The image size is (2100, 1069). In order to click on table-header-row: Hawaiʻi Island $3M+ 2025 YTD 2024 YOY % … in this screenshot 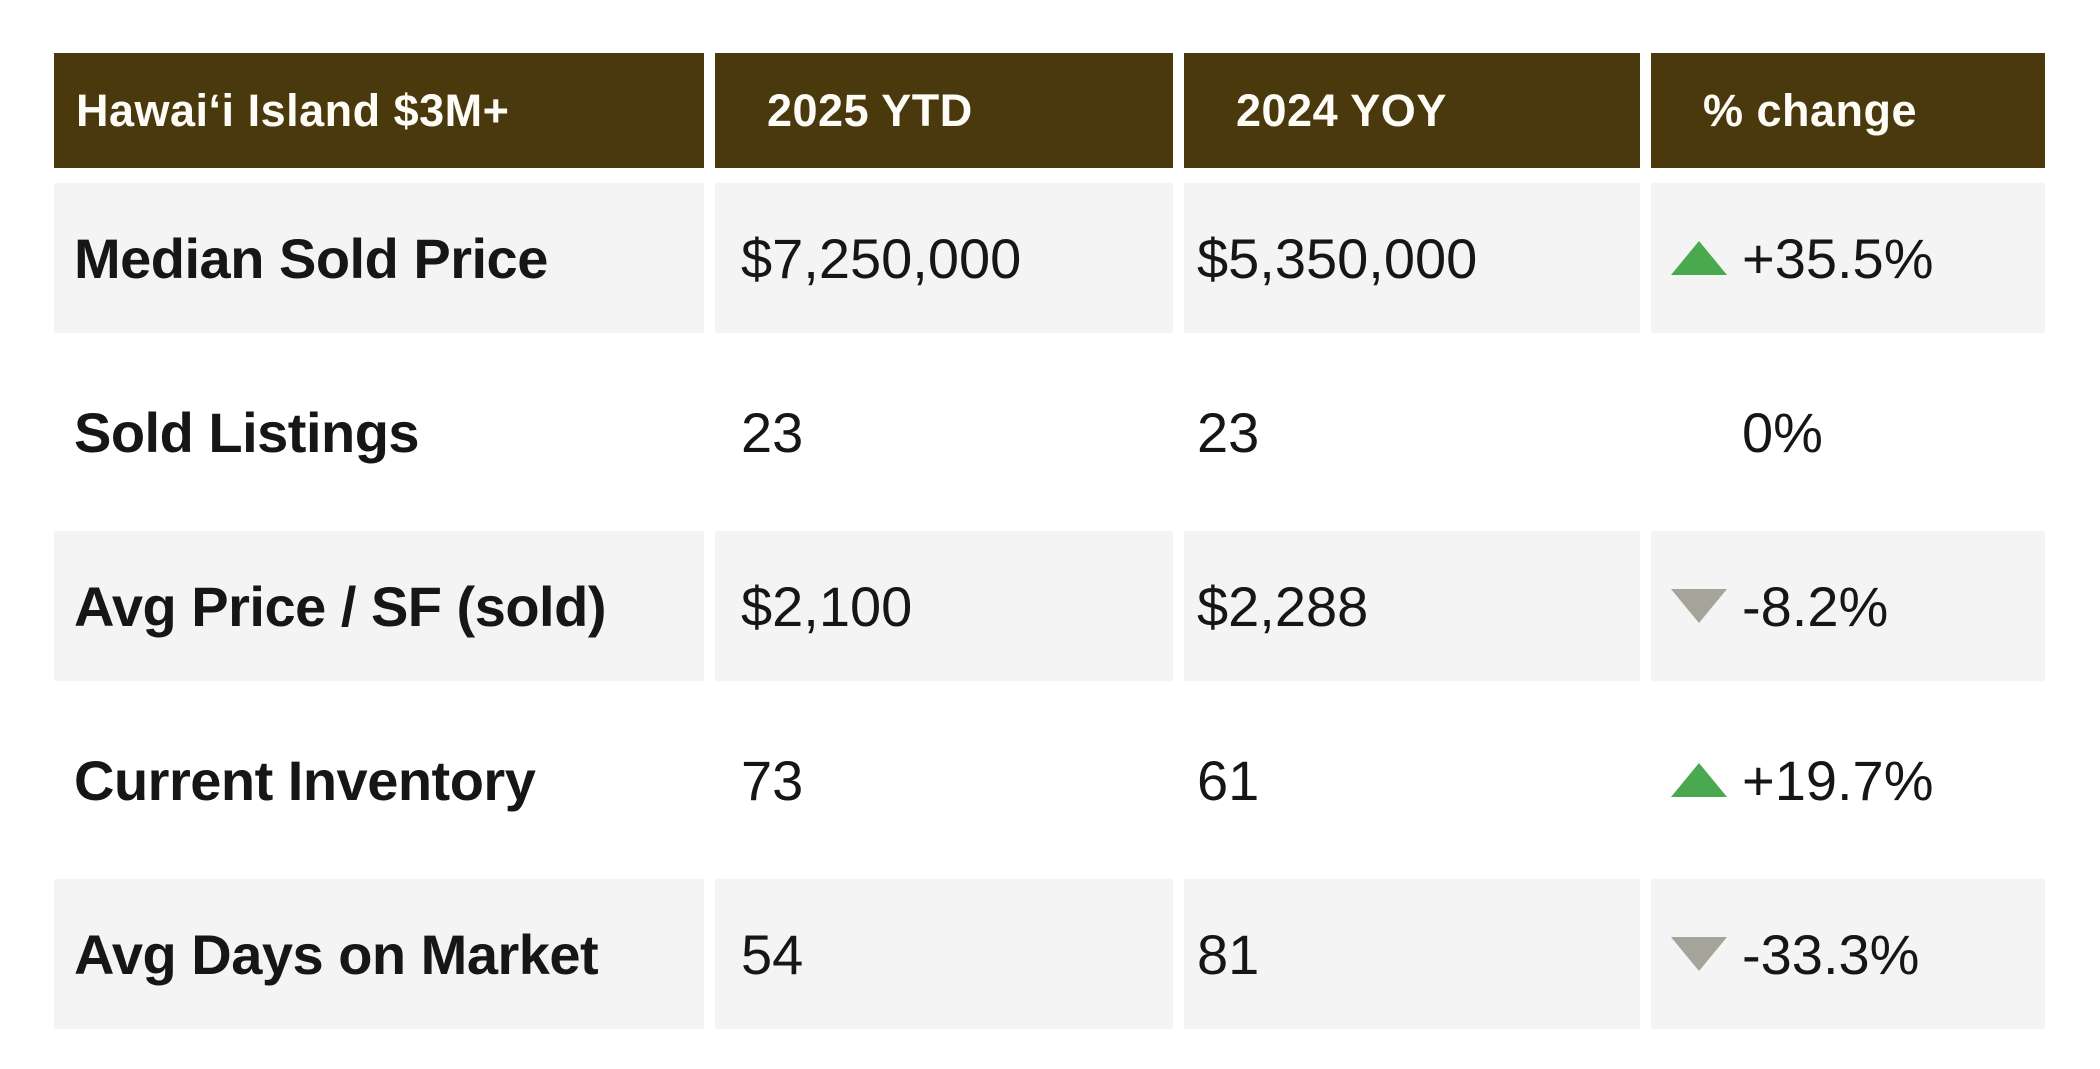, I will do `click(1049, 110)`.